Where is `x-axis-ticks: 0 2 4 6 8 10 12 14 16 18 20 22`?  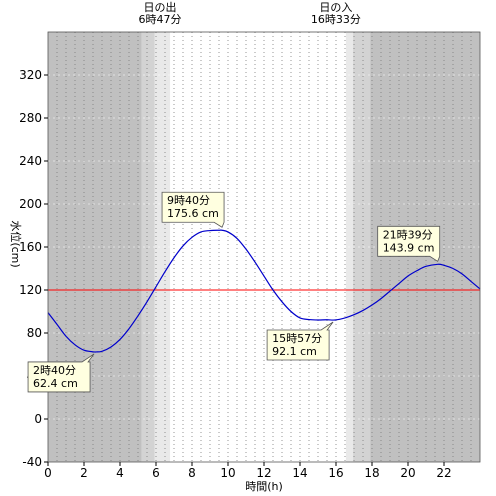 x-axis-ticks: 0 2 4 6 8 10 12 14 16 18 20 22 is located at coordinates (248, 471).